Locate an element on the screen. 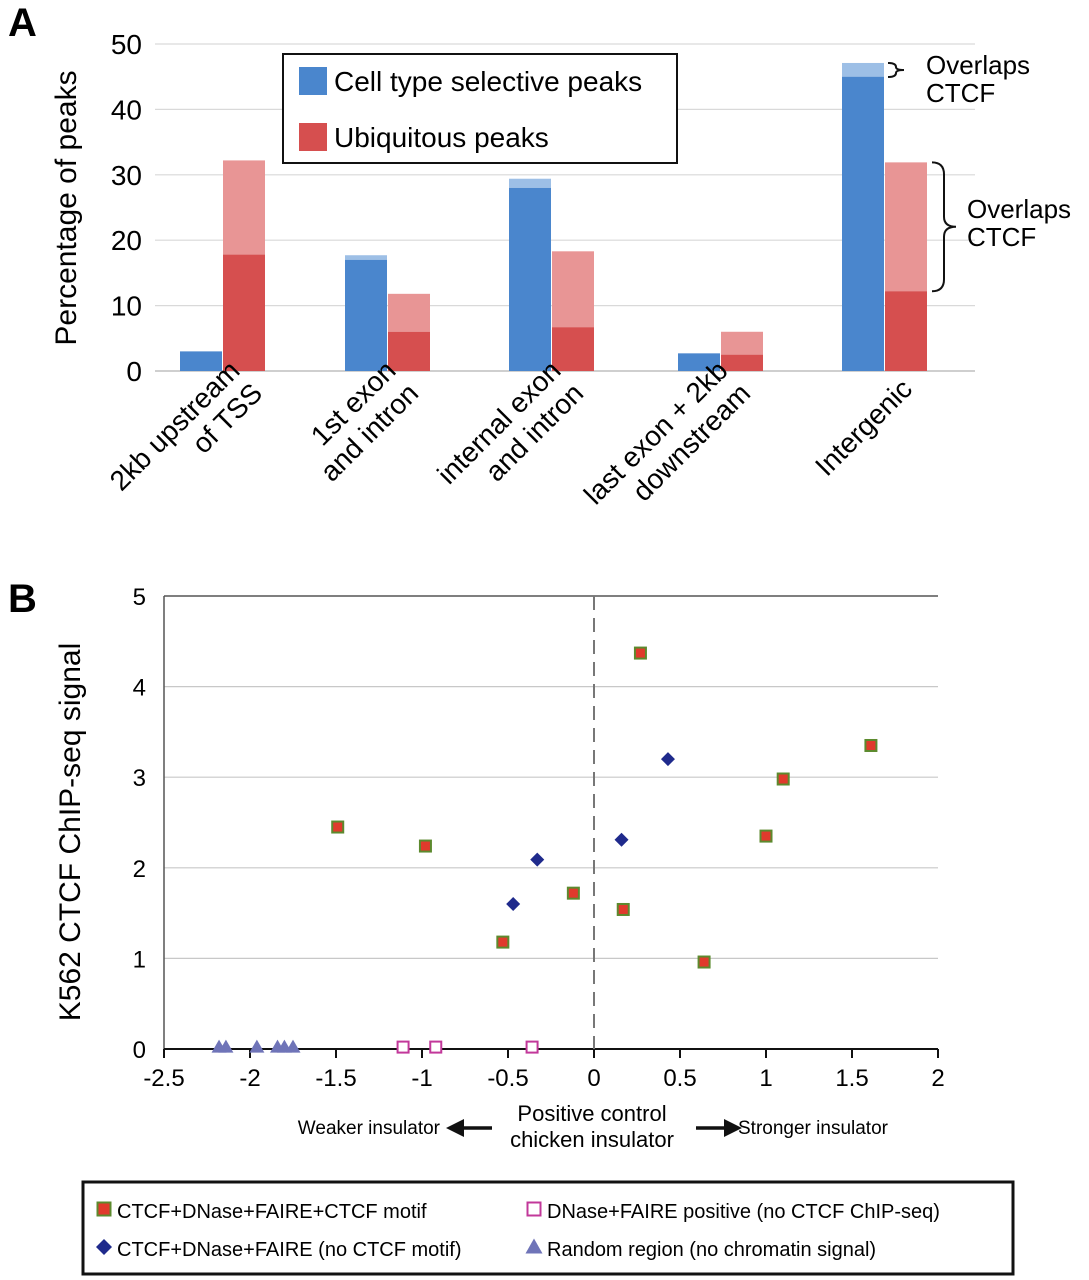 The height and width of the screenshot is (1280, 1089). panel-a-label: A is located at coordinates (22, 23).